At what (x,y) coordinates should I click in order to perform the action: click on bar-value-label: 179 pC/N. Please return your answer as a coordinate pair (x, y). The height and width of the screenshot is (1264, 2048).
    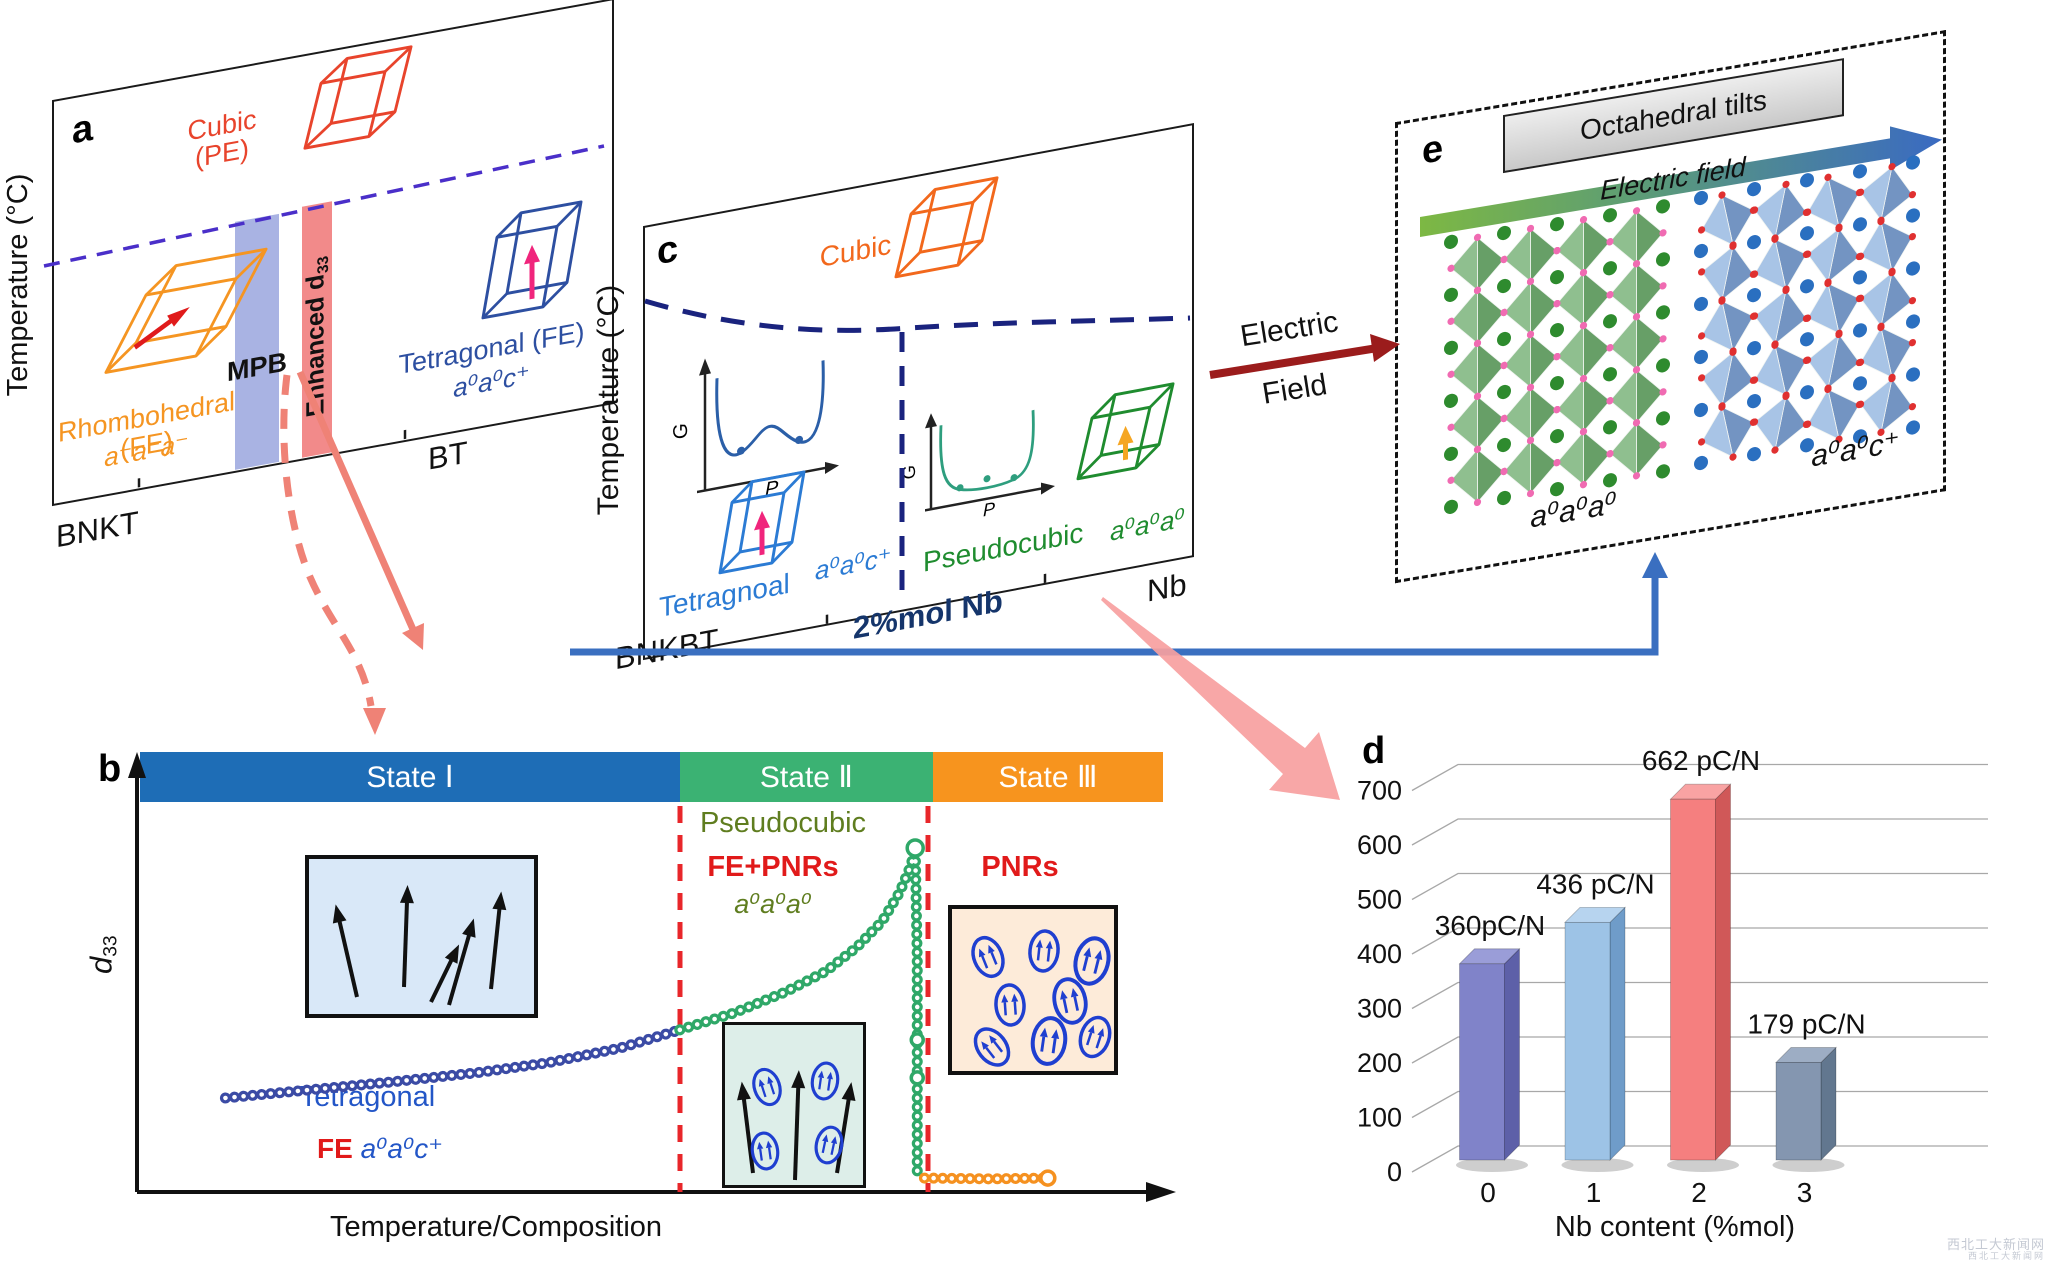
    Looking at the image, I should click on (1806, 1023).